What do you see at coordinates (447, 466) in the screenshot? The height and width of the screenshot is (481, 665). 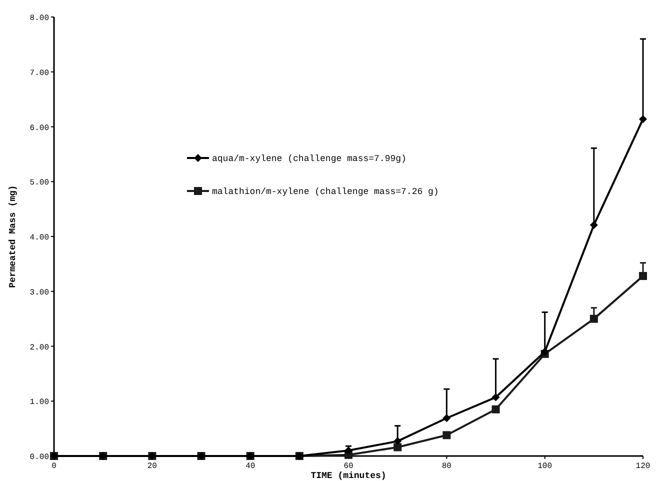 I see `x-tick-label: 80` at bounding box center [447, 466].